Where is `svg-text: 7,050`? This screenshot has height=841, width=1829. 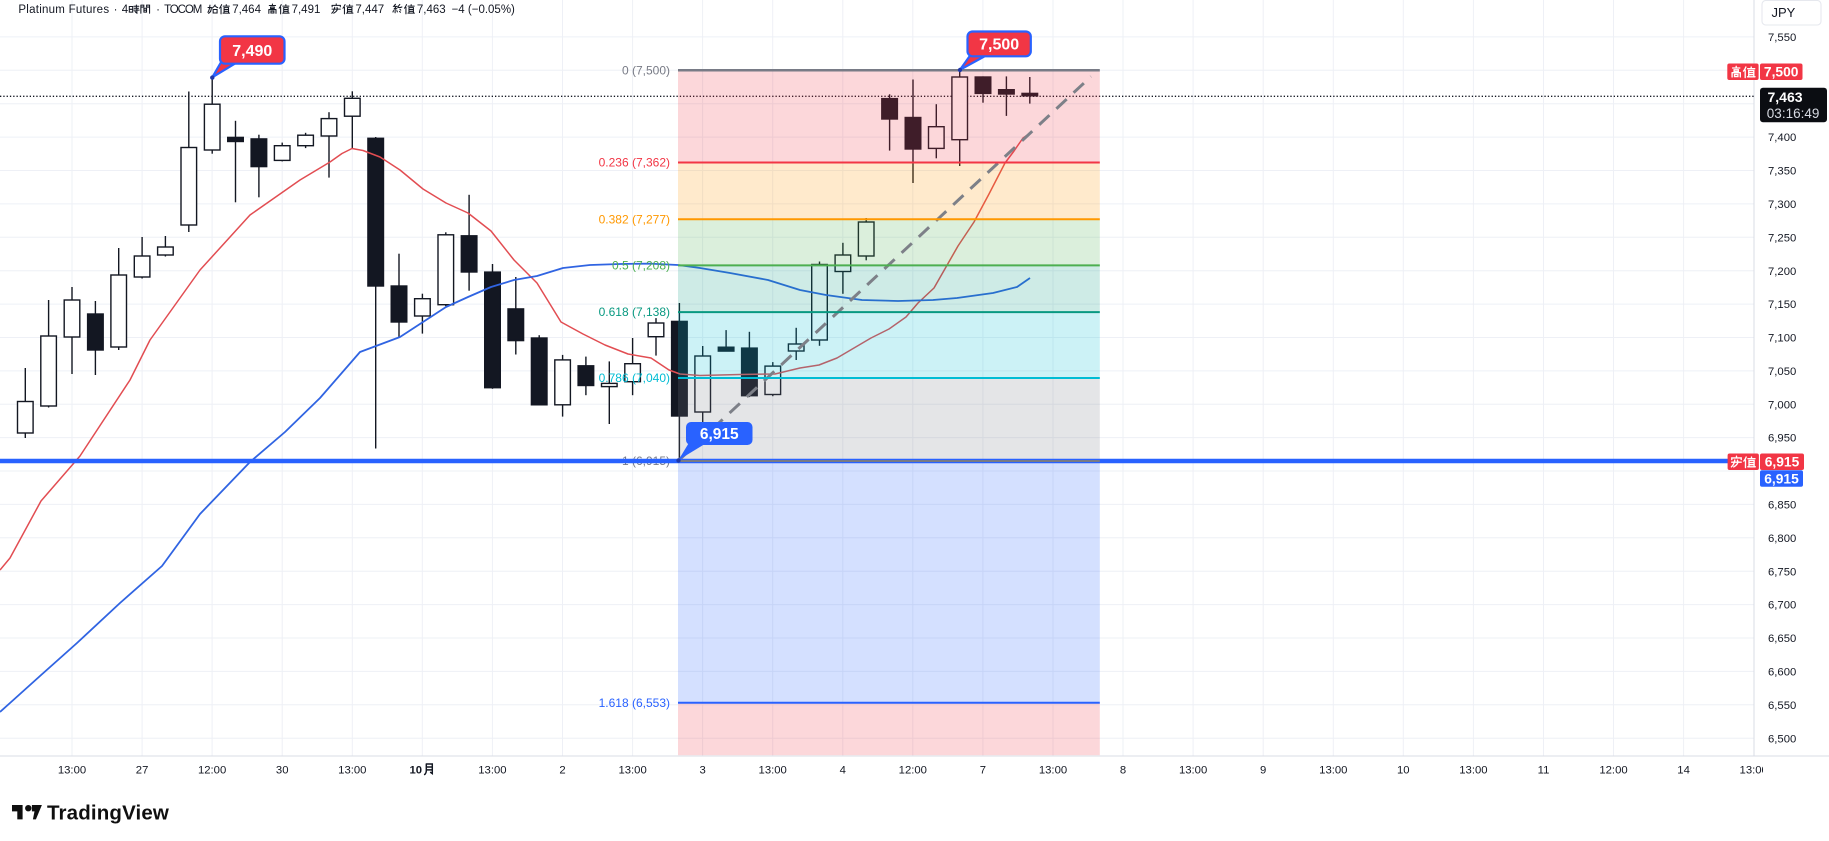 svg-text: 7,050 is located at coordinates (1782, 372).